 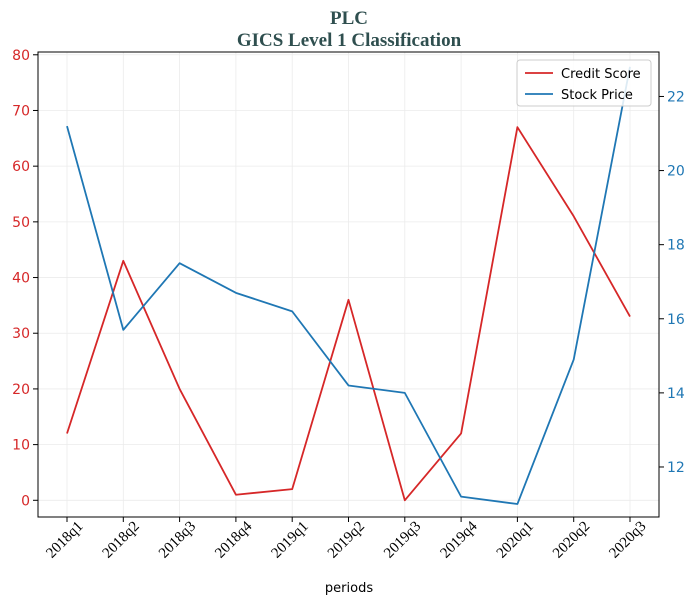 I want to click on left-y-tick-label: 10, so click(x=21, y=446).